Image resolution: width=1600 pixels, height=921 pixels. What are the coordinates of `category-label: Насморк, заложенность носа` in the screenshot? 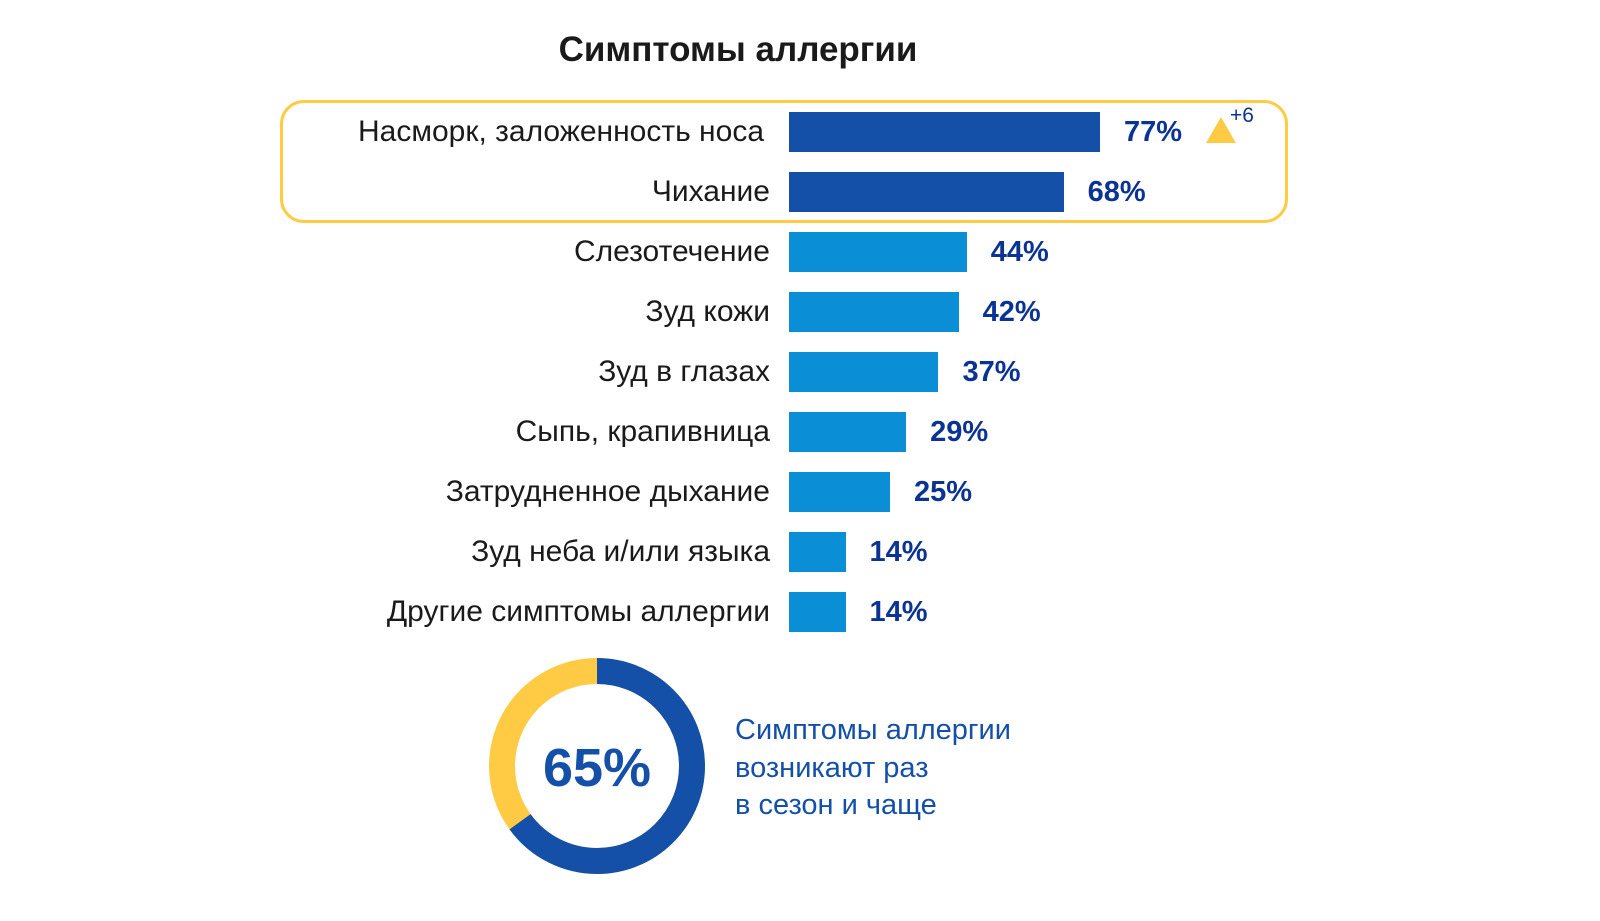 It's located at (561, 131).